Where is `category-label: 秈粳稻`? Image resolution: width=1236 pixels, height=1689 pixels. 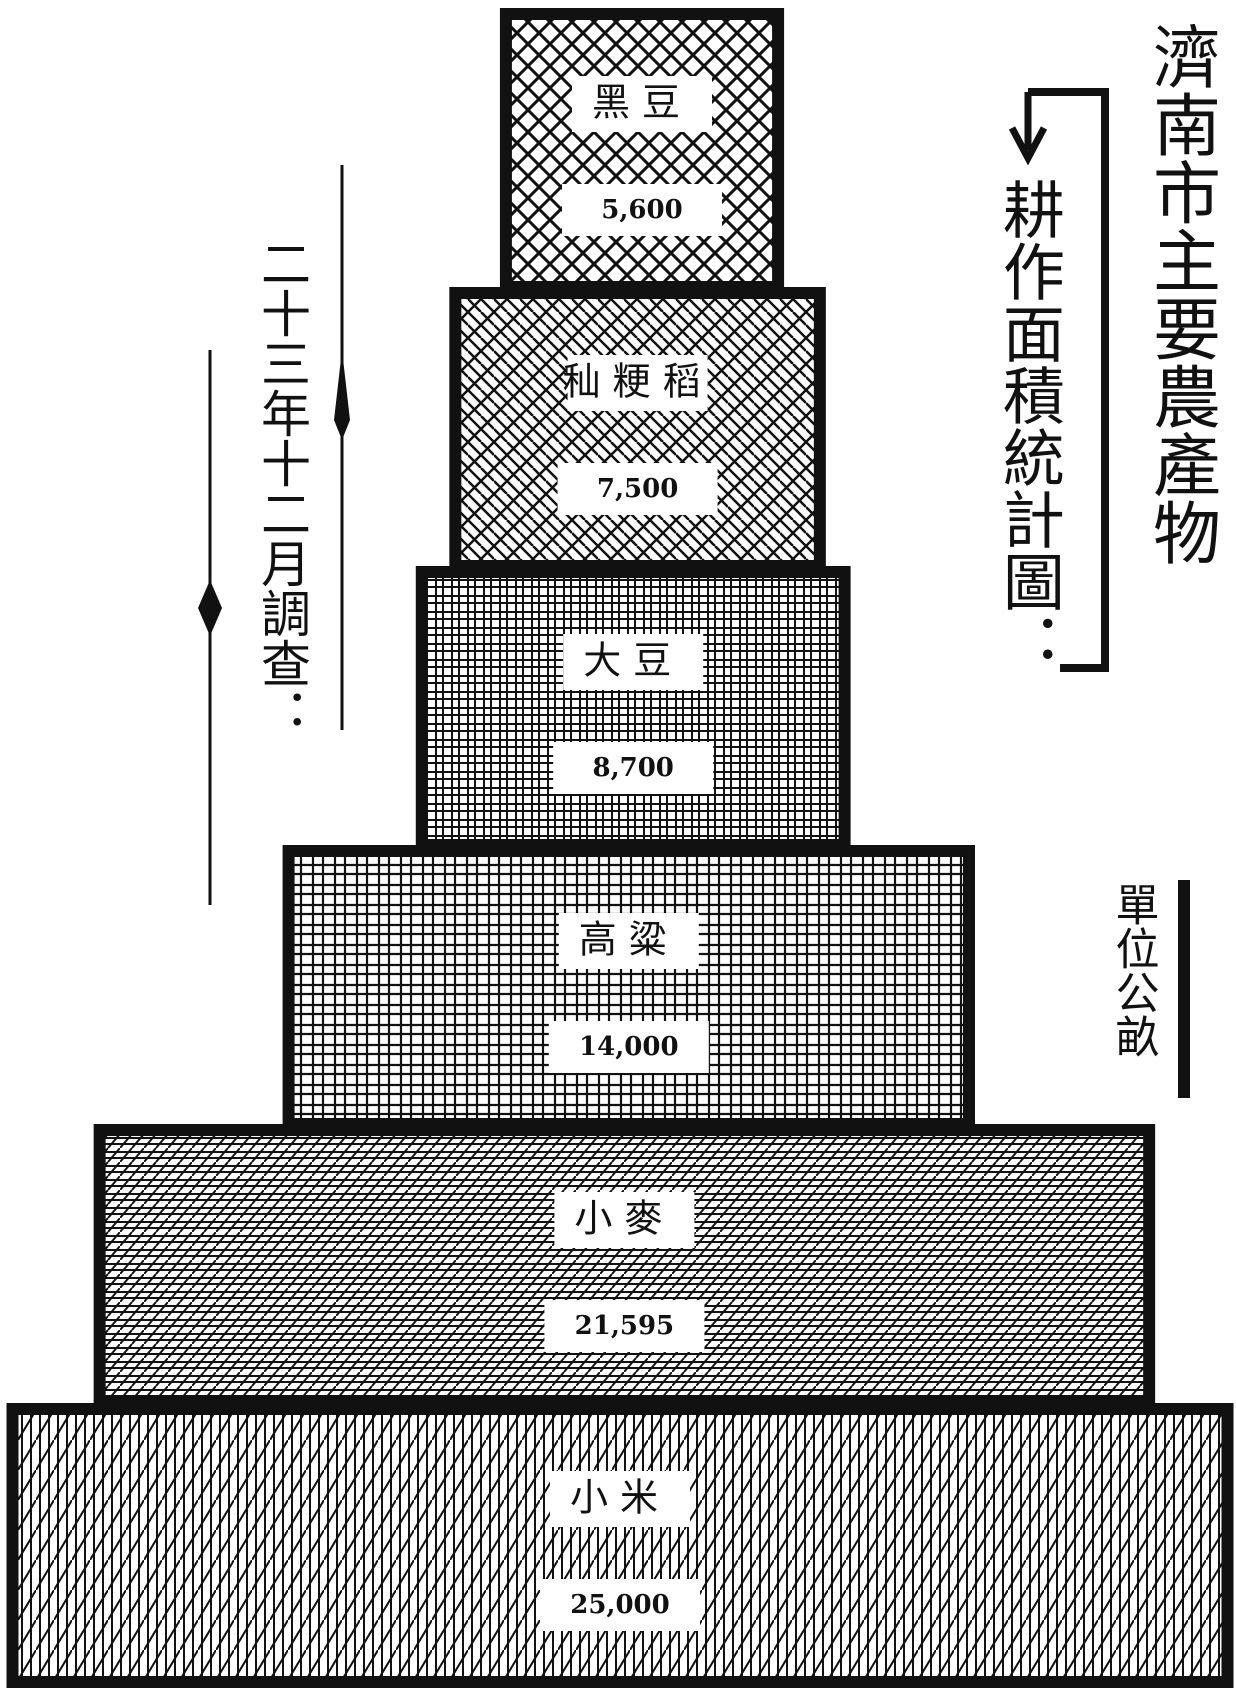
category-label: 秈粳稻 is located at coordinates (638, 382).